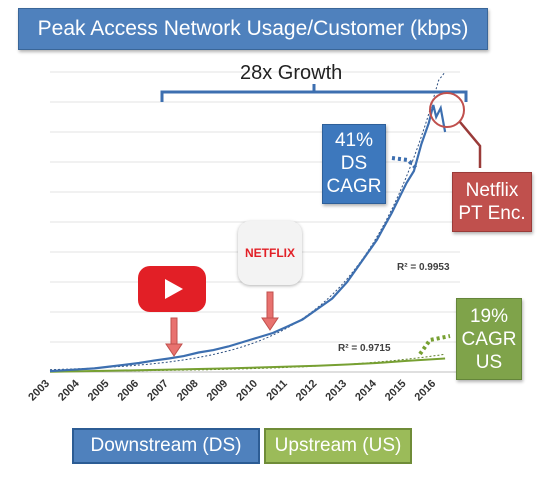  I want to click on ds-r2-label: R² = 0.9953, so click(423, 267).